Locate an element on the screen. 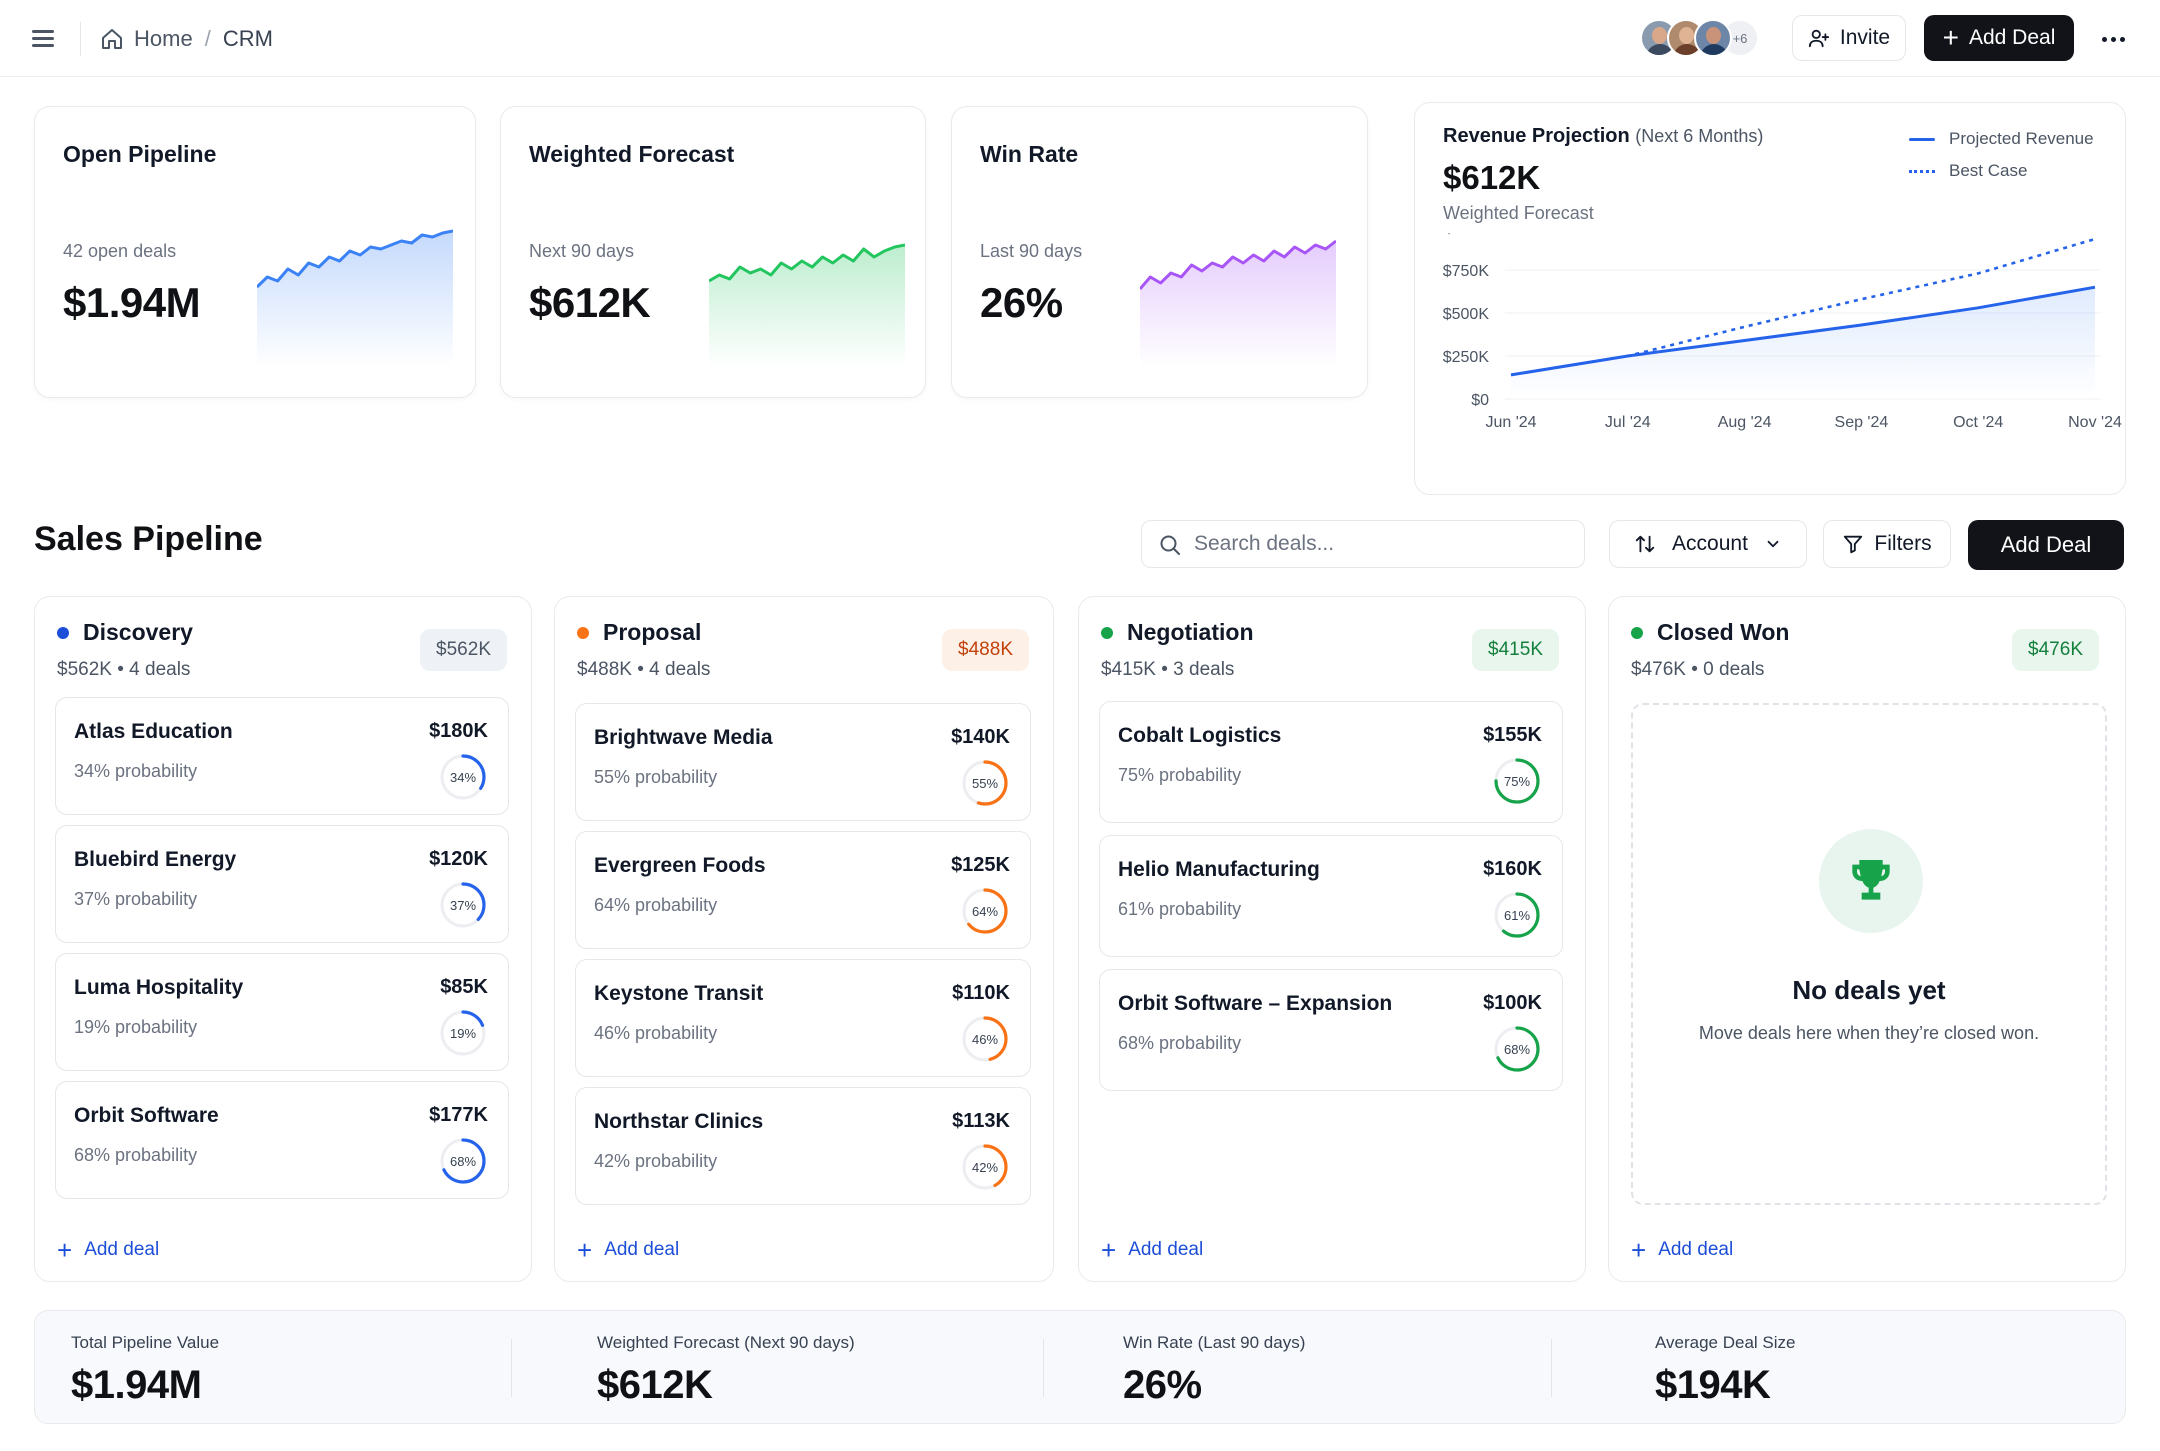 The image size is (2160, 1451). stat-label: Average Deal Size is located at coordinates (1725, 1342).